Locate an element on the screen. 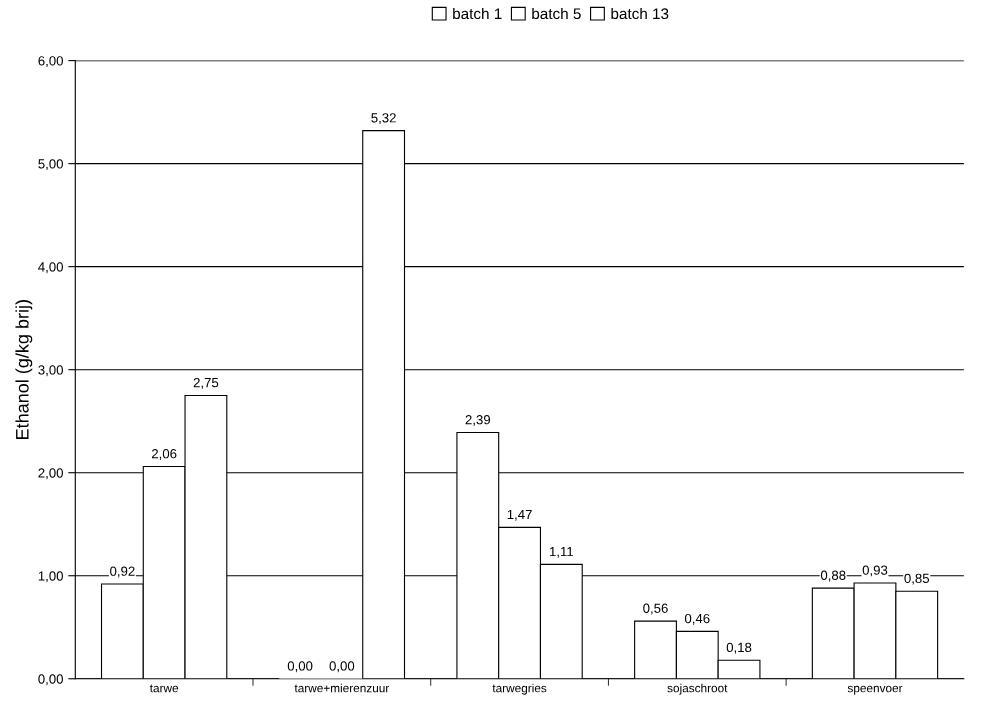 The image size is (1004, 713). data-label: 2,06 is located at coordinates (164, 454).